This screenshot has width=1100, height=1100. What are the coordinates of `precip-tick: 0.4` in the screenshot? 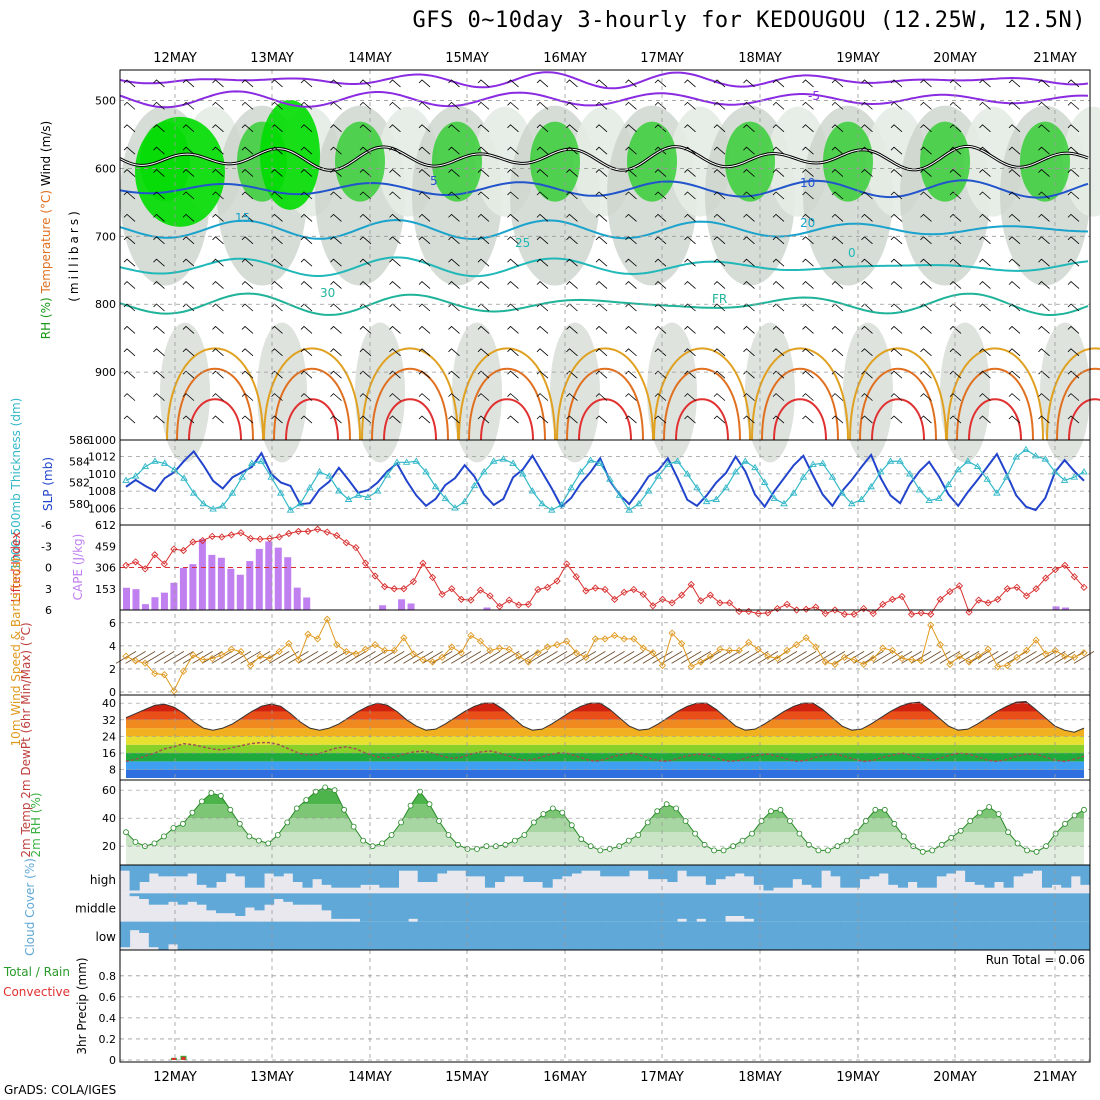 It's located at (108, 1018).